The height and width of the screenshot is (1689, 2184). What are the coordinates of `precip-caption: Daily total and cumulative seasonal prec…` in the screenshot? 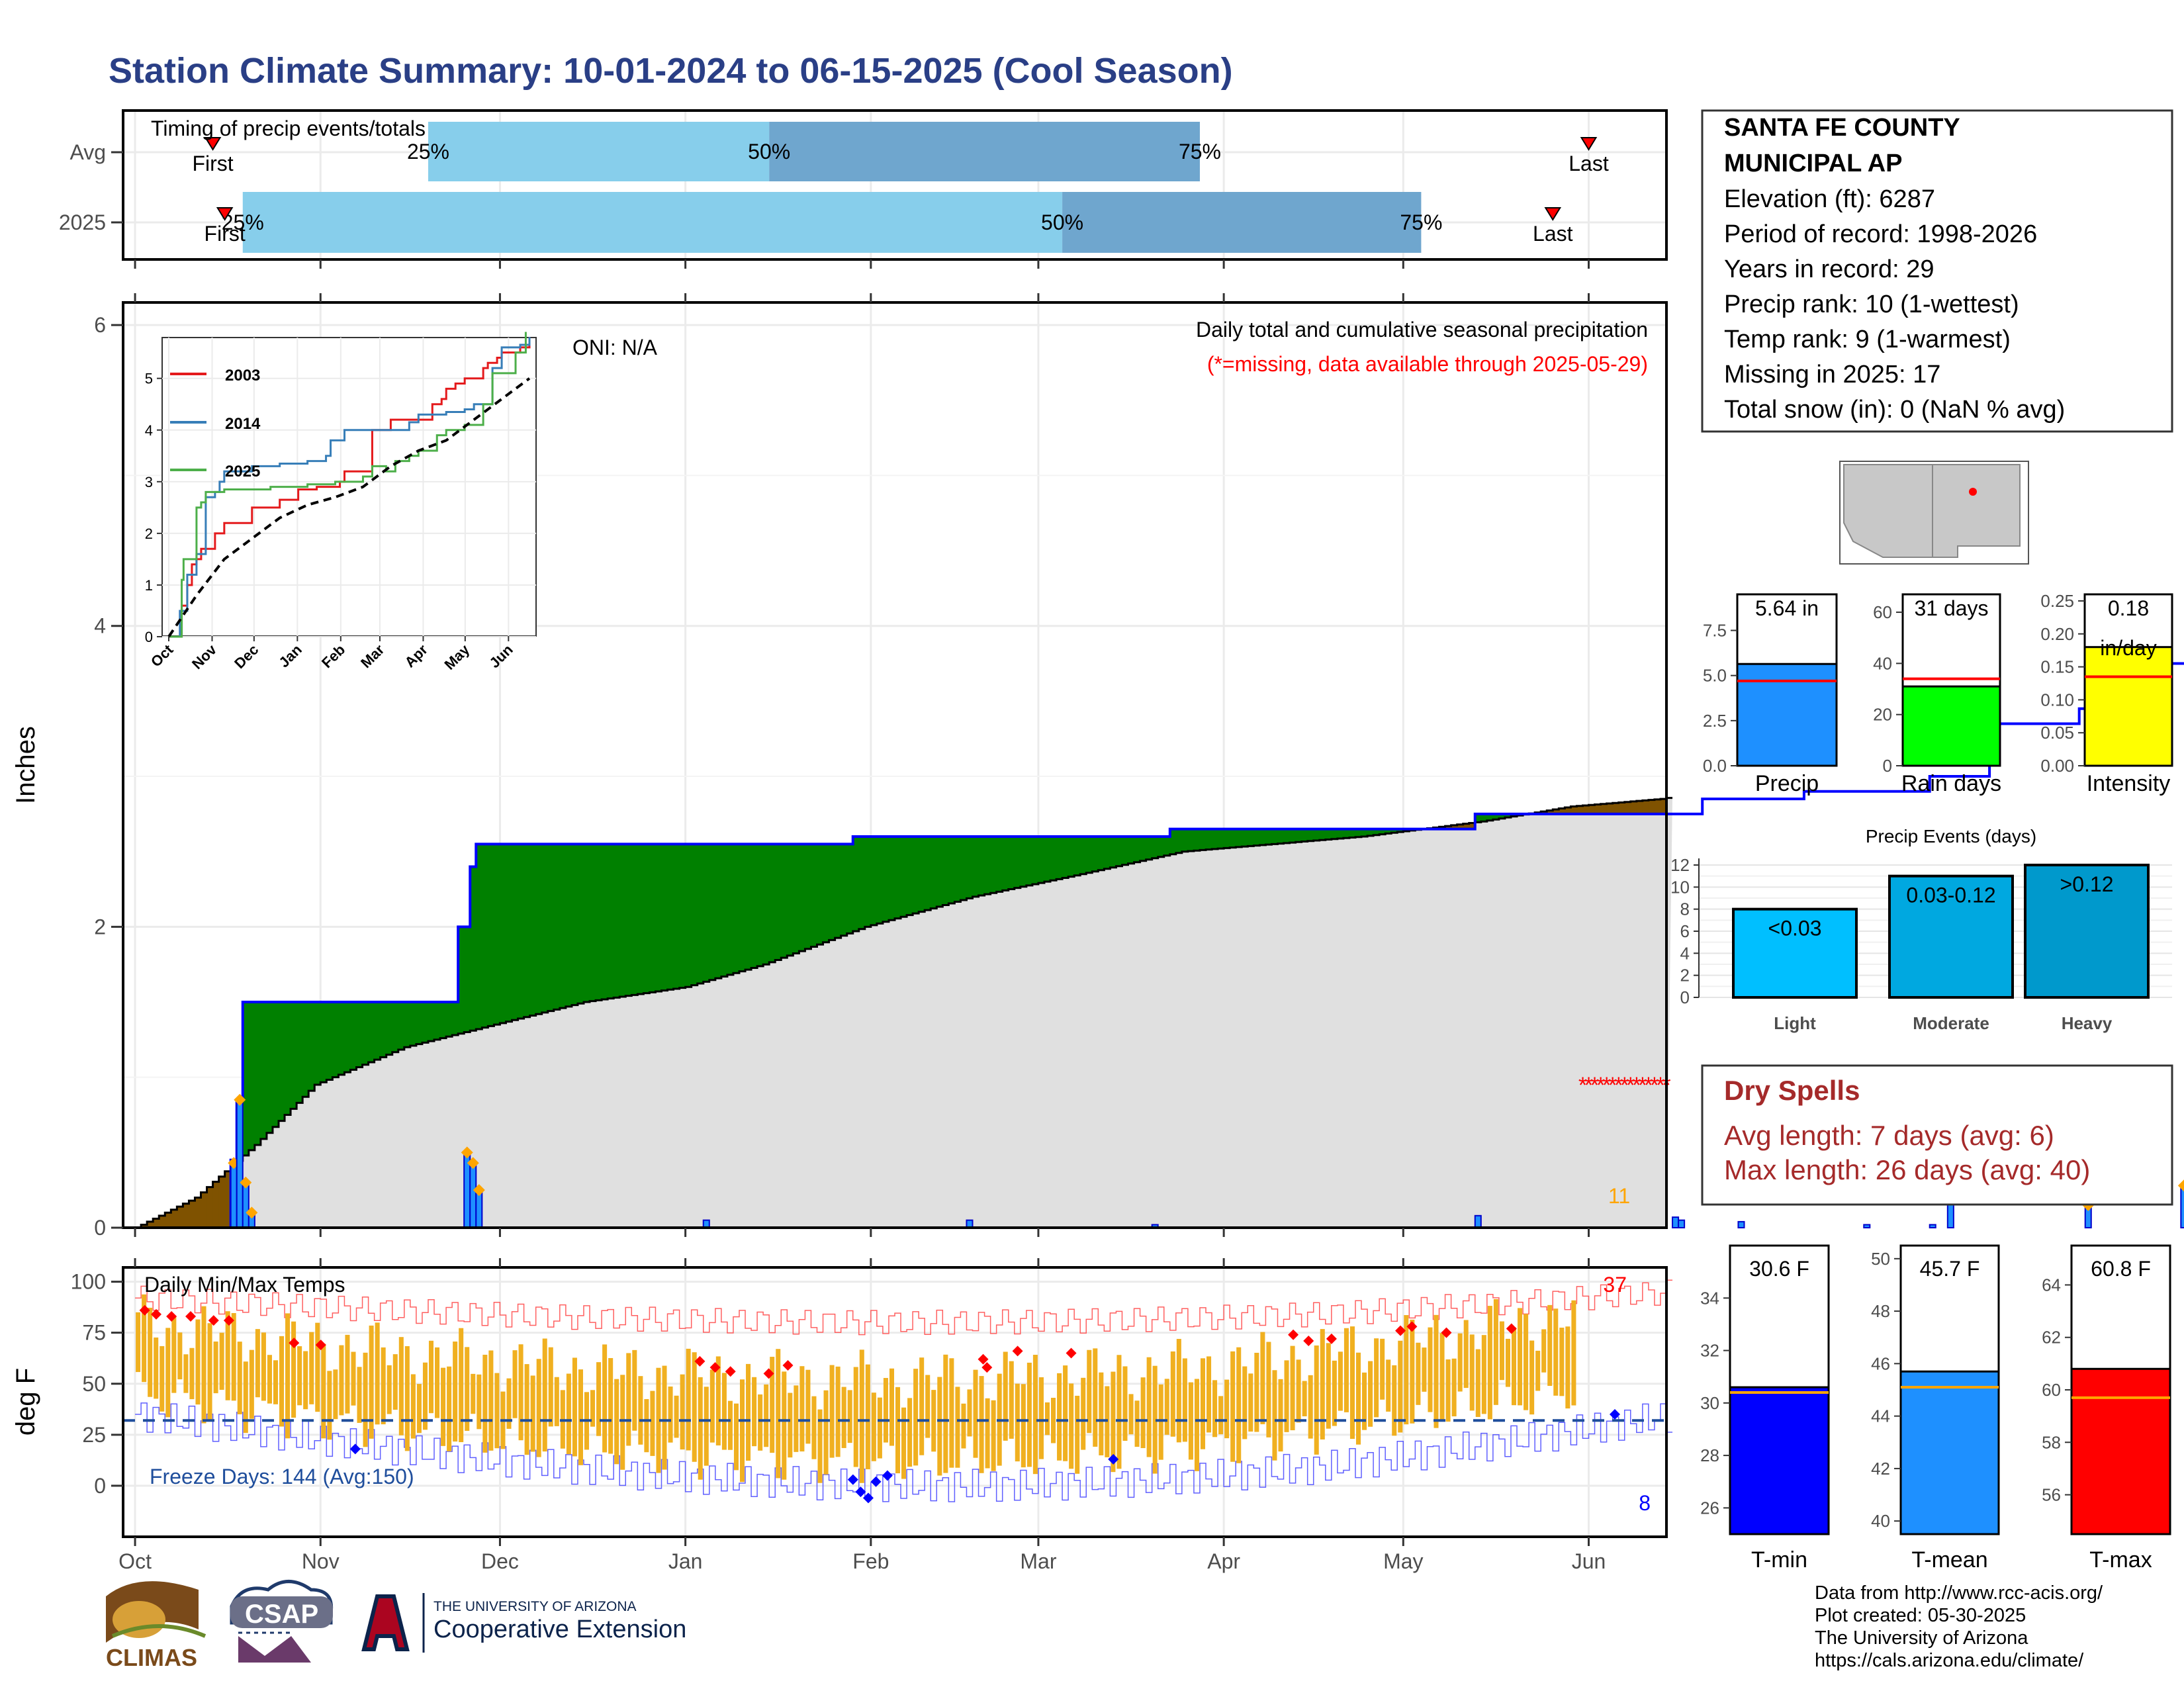 It's located at (1422, 330).